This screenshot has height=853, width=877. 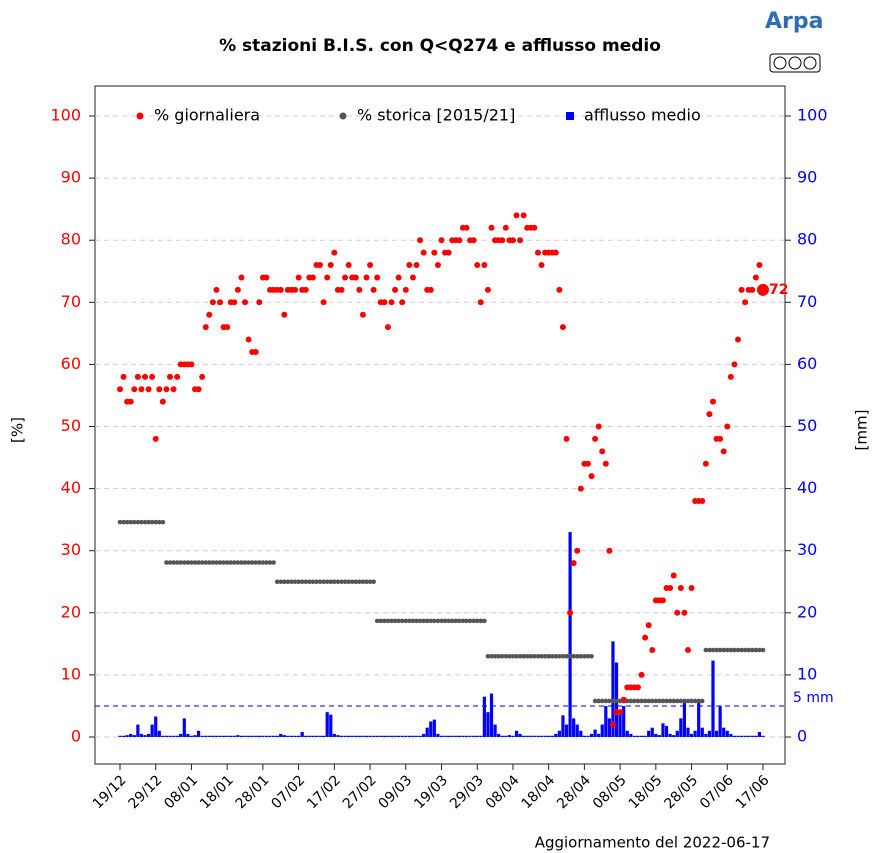 I want to click on badge-icon, so click(x=780, y=63).